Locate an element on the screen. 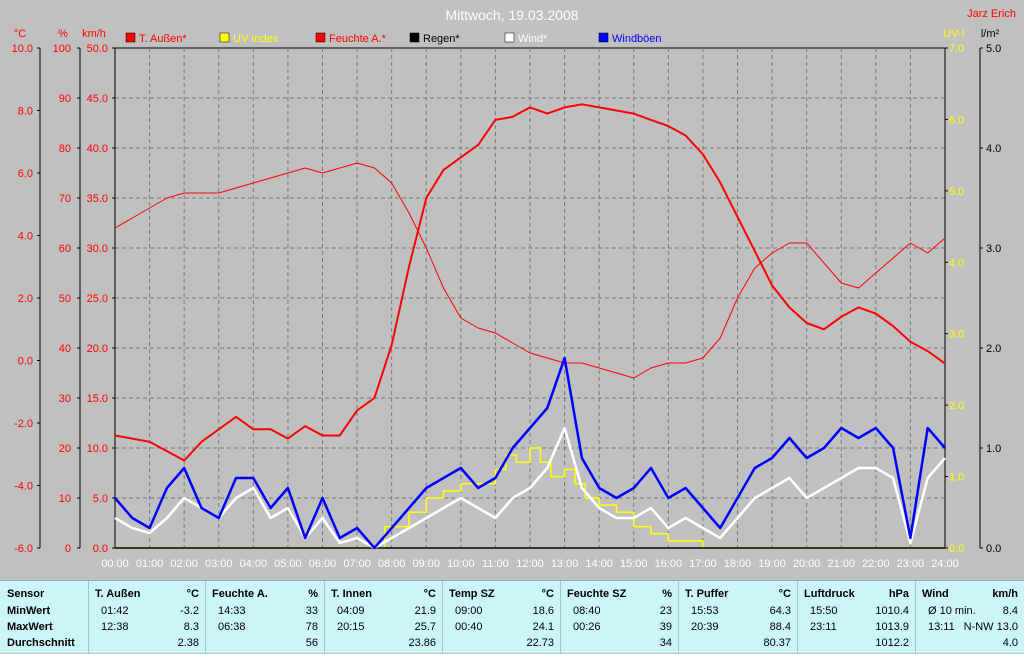 The width and height of the screenshot is (1024, 654). stats-max-time: 20:15 is located at coordinates (351, 627).